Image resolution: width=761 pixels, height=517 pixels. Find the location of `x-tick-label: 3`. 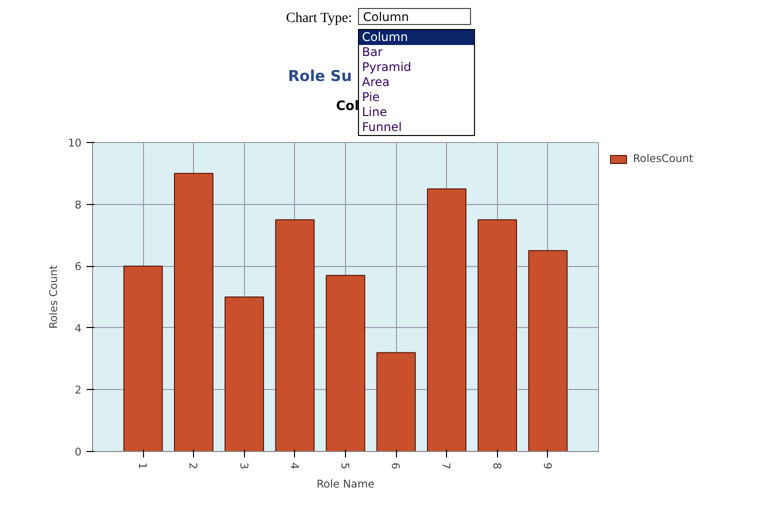

x-tick-label: 3 is located at coordinates (243, 466).